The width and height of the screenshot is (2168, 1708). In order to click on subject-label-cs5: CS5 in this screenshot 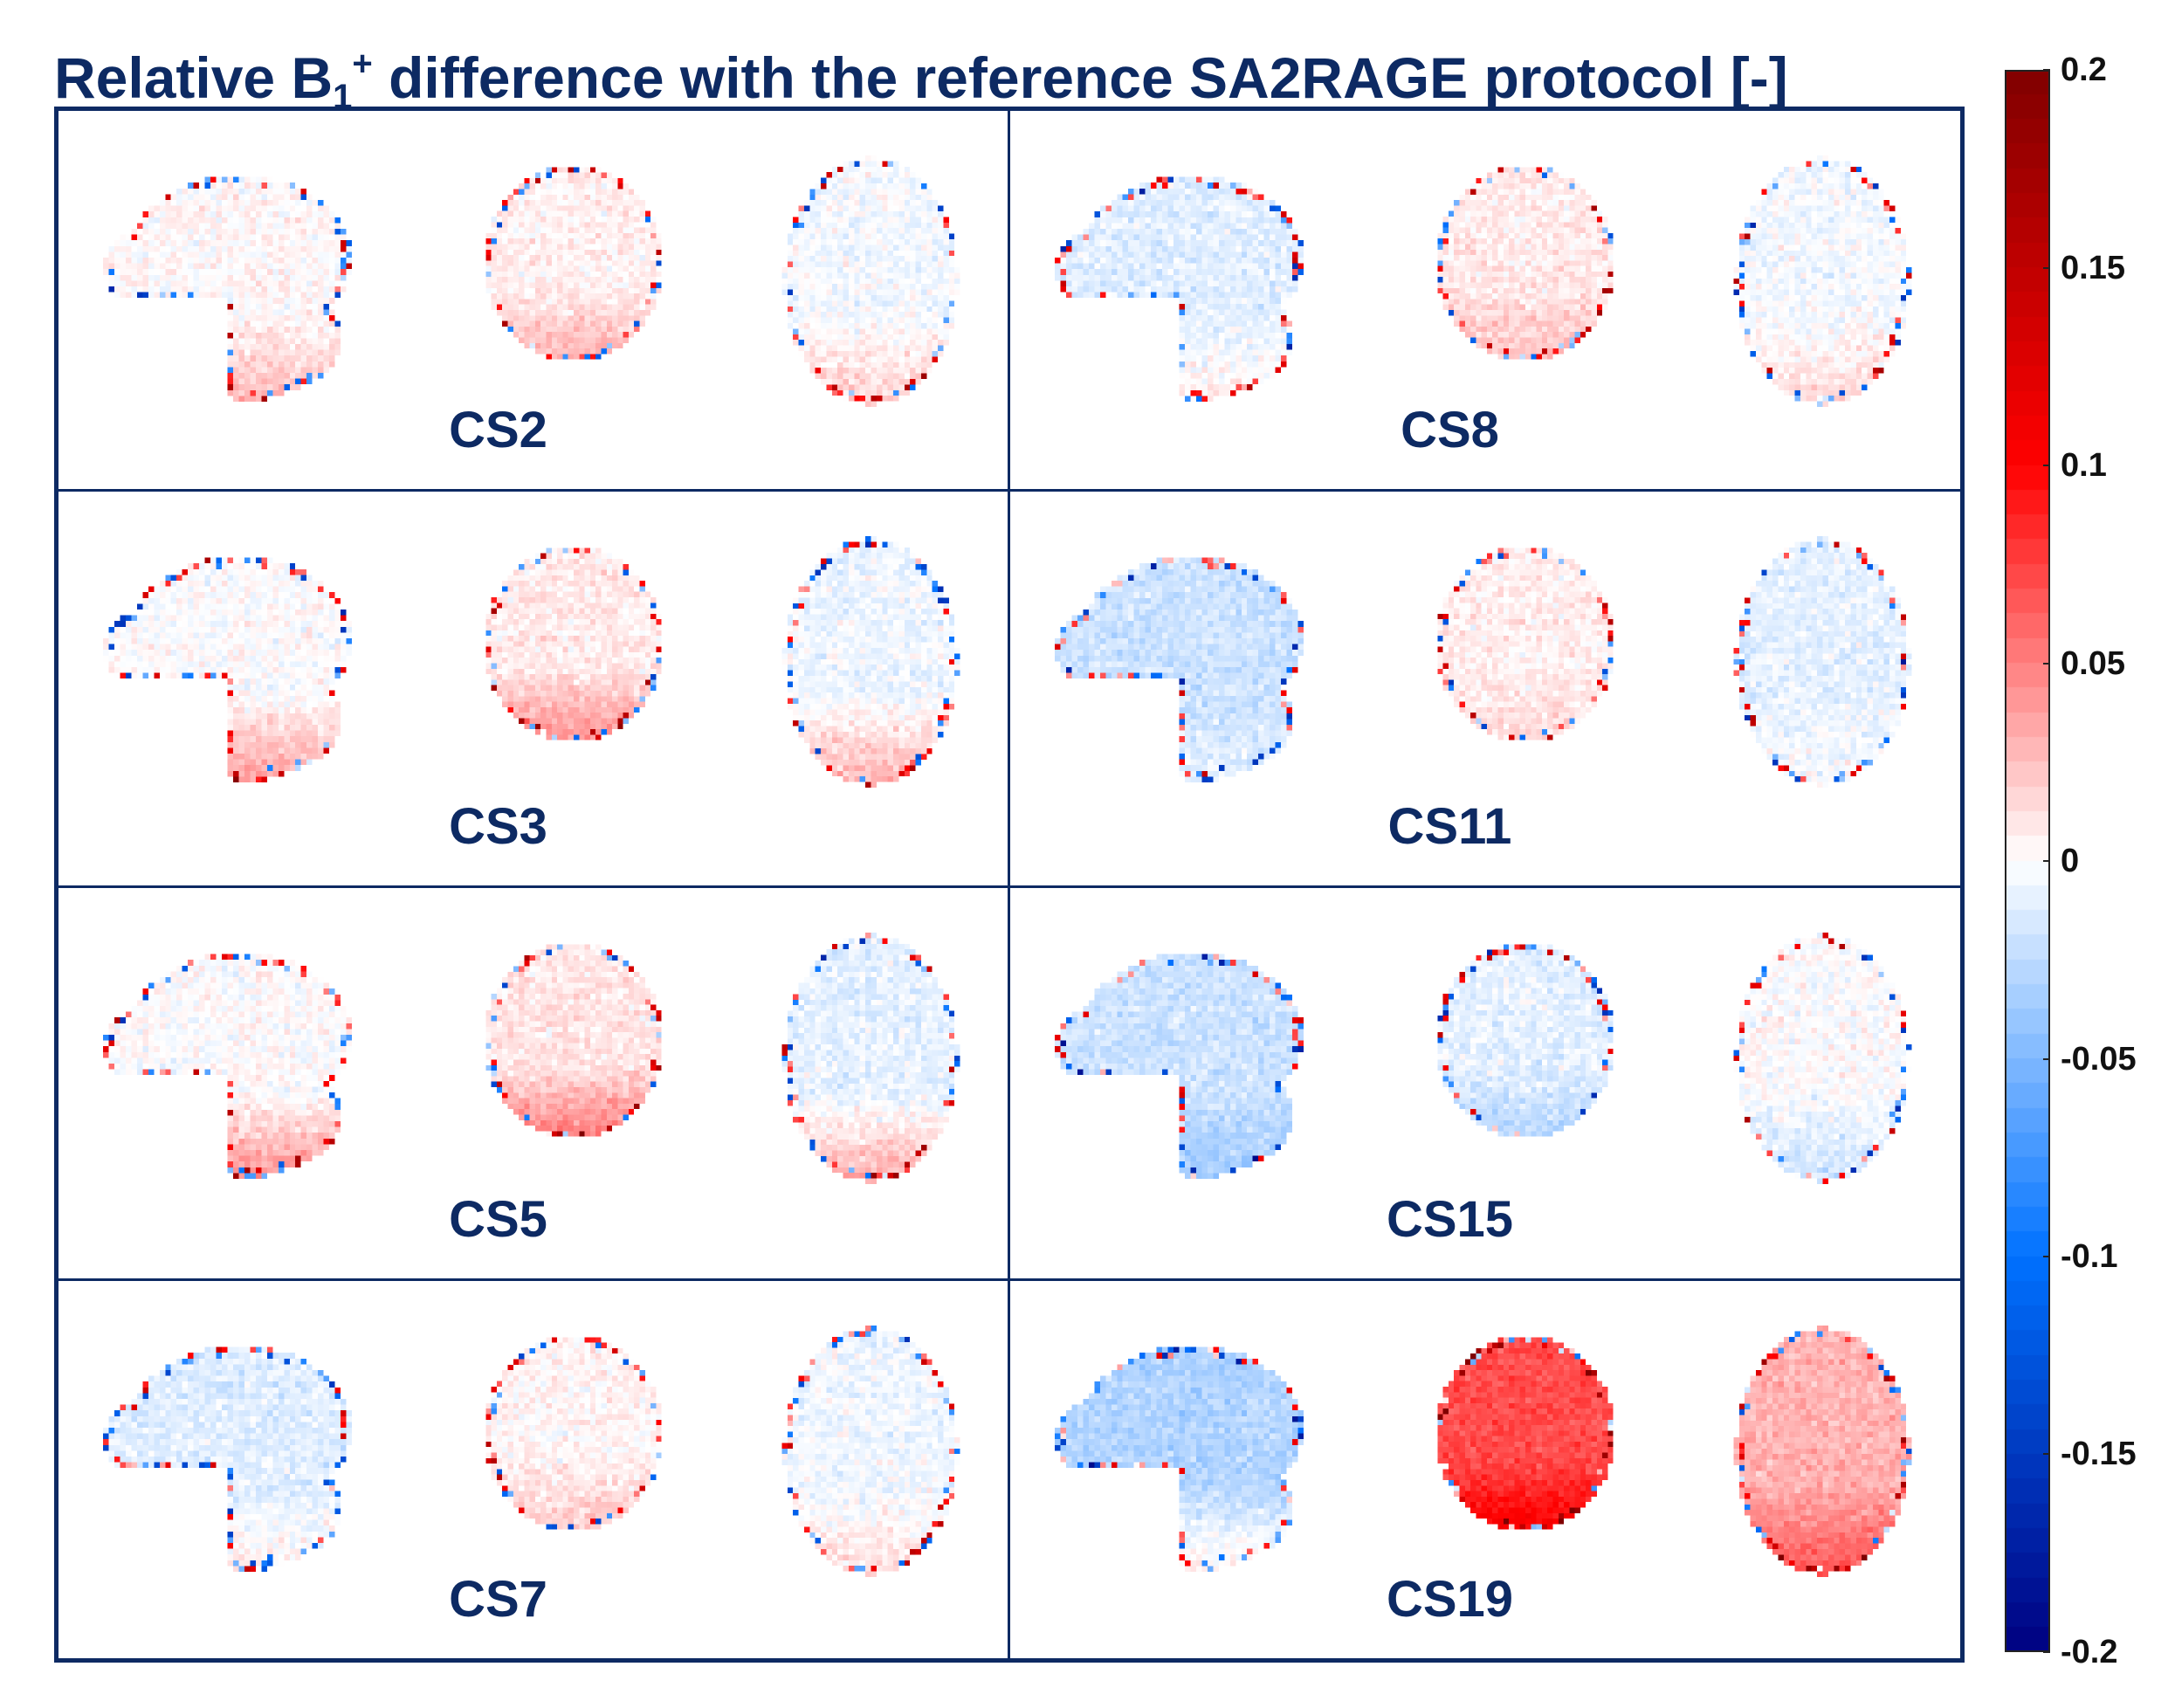, I will do `click(498, 1219)`.